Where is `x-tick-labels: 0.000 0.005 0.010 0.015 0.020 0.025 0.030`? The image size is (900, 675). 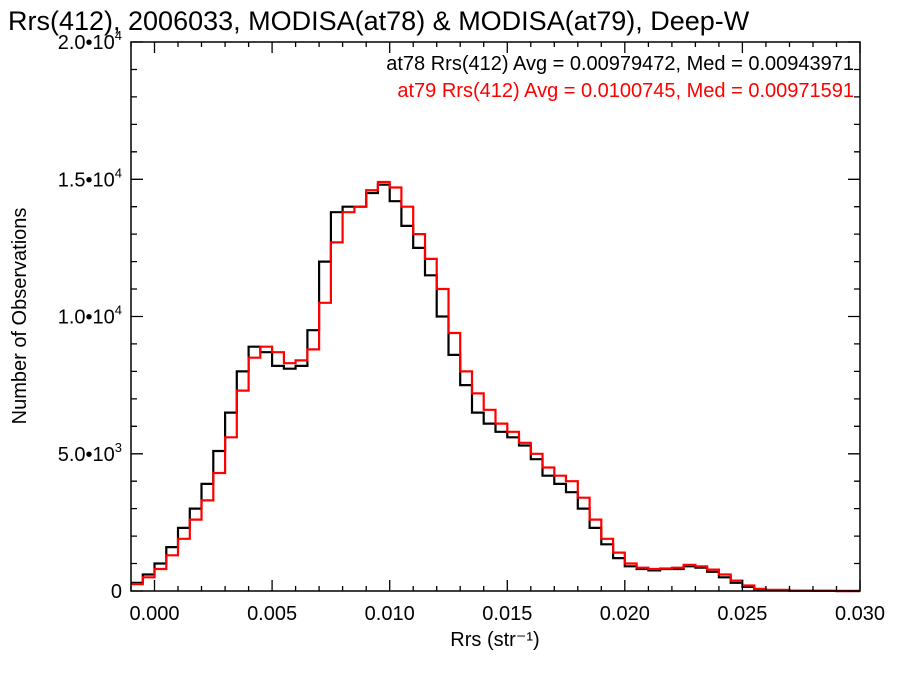 x-tick-labels: 0.000 0.005 0.010 0.015 0.020 0.025 0.030 is located at coordinates (507, 614).